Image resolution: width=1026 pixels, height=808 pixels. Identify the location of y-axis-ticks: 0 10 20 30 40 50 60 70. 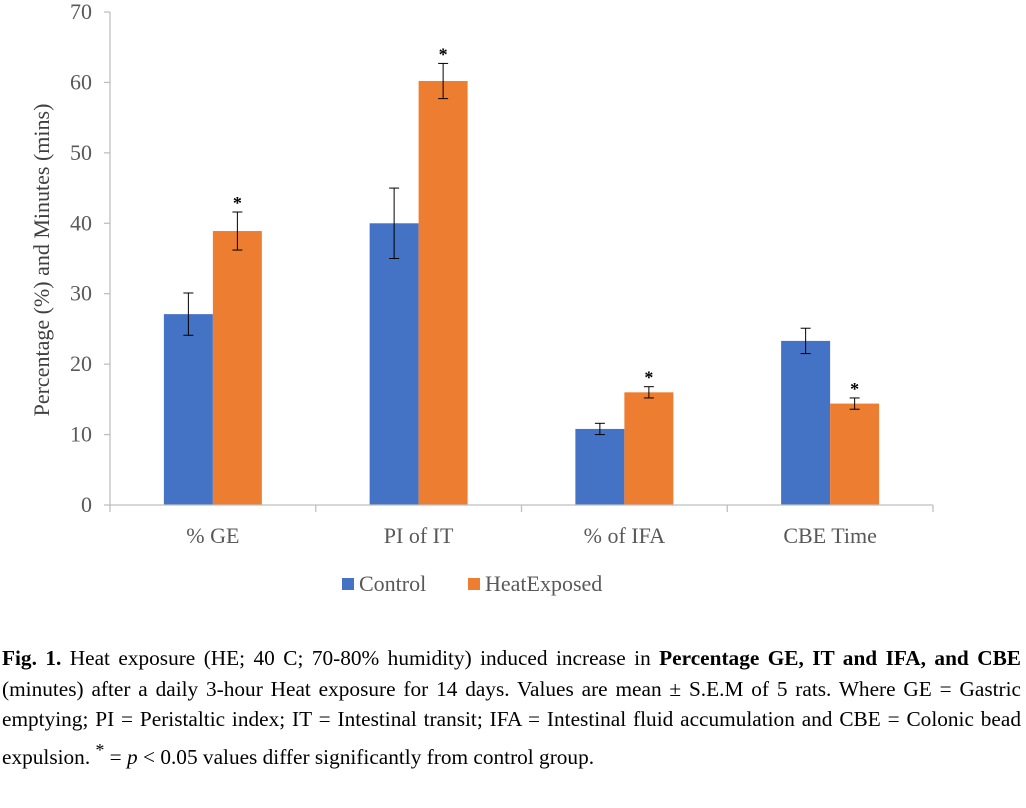
(90, 258).